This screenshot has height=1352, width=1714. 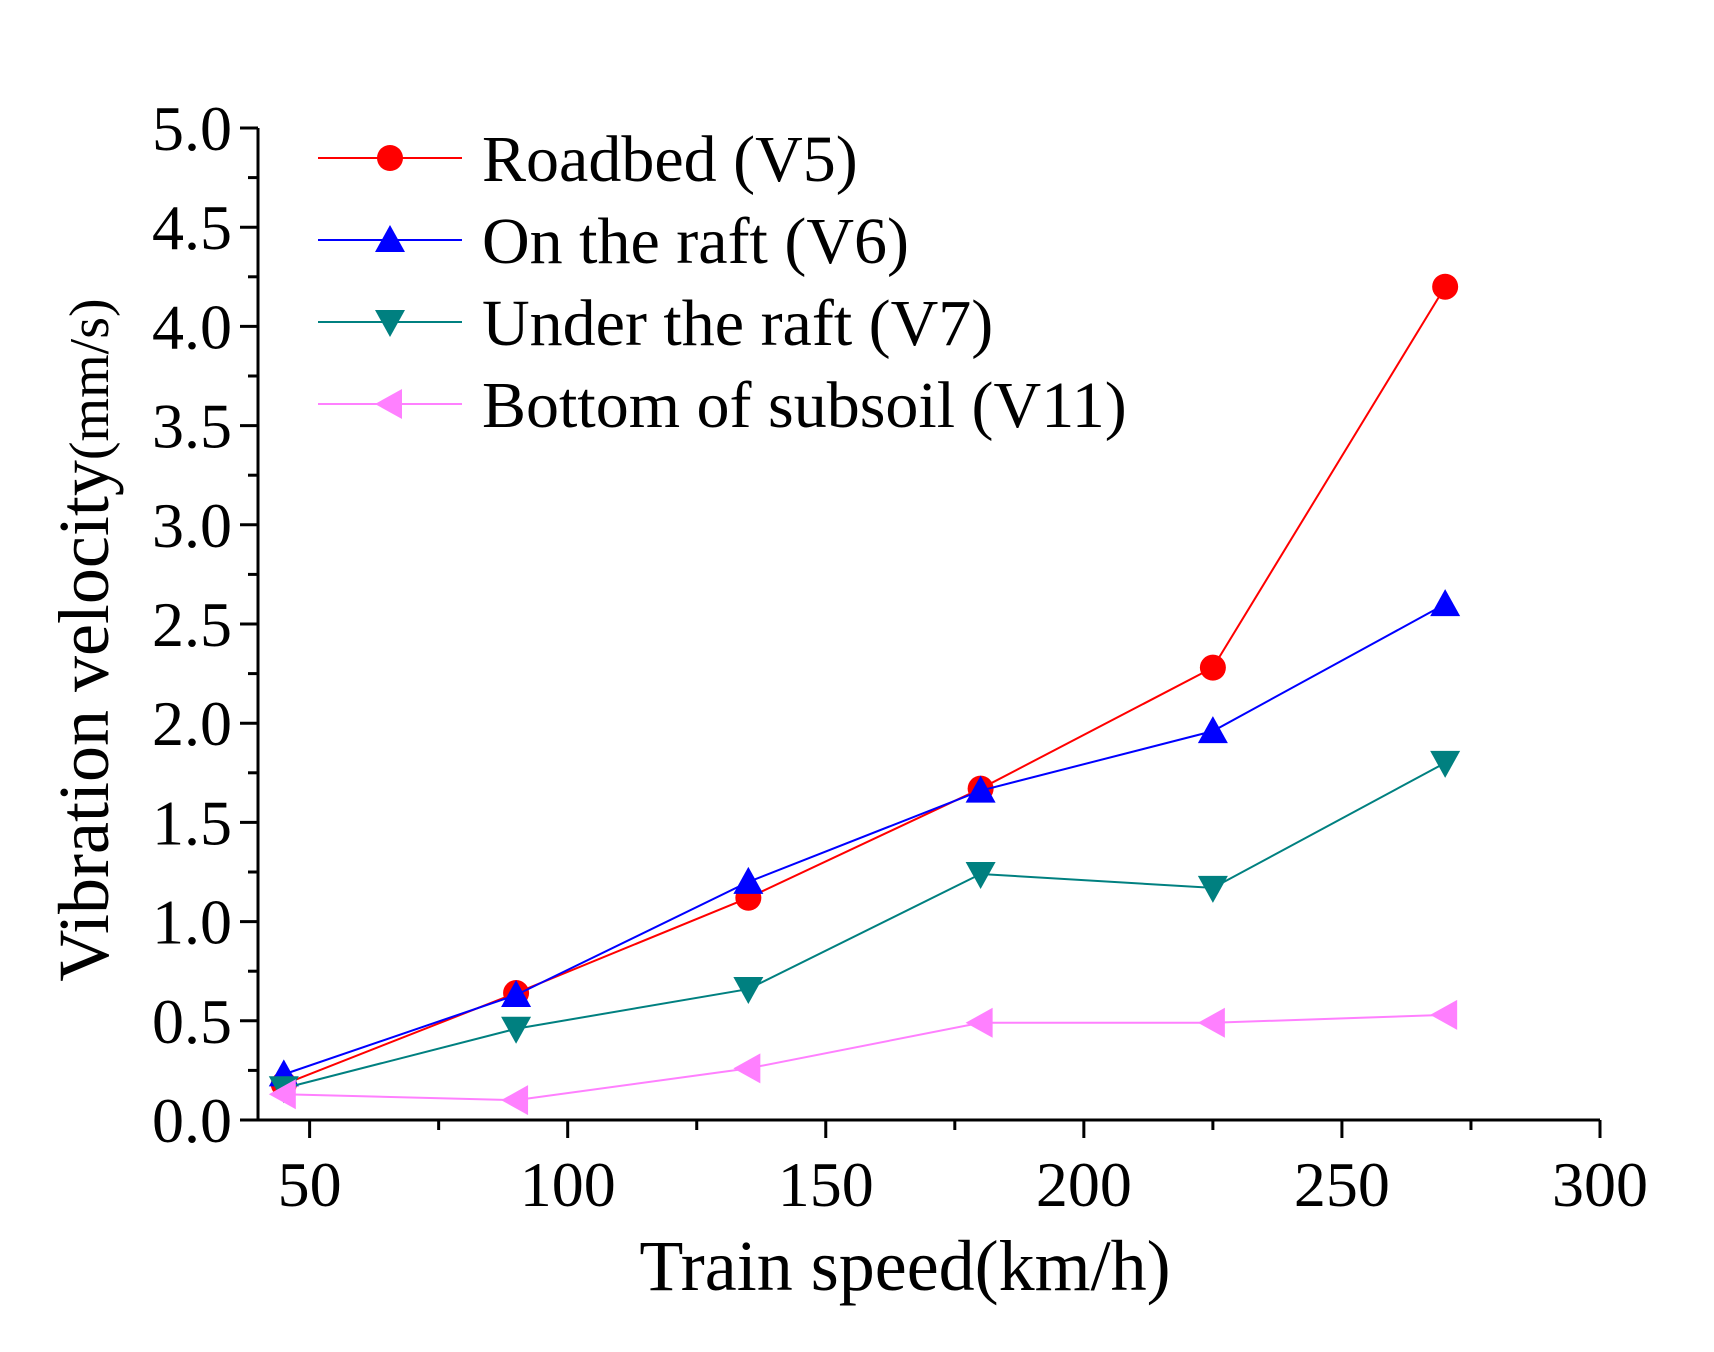 I want to click on x-tick-label: 100, so click(x=568, y=1184).